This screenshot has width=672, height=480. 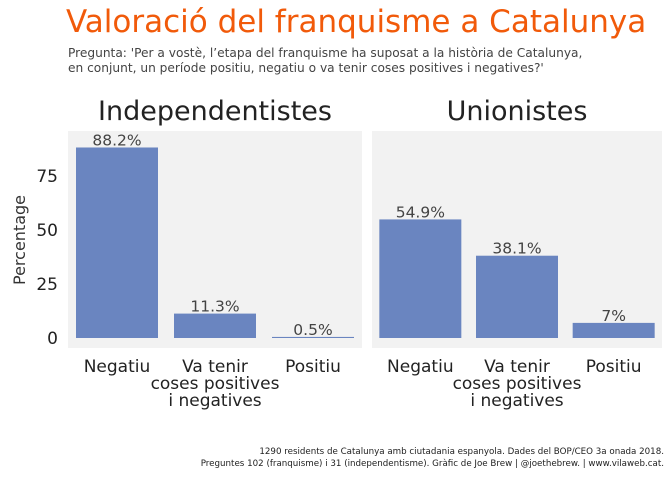 What do you see at coordinates (47, 285) in the screenshot?
I see `y-tick-label: 25` at bounding box center [47, 285].